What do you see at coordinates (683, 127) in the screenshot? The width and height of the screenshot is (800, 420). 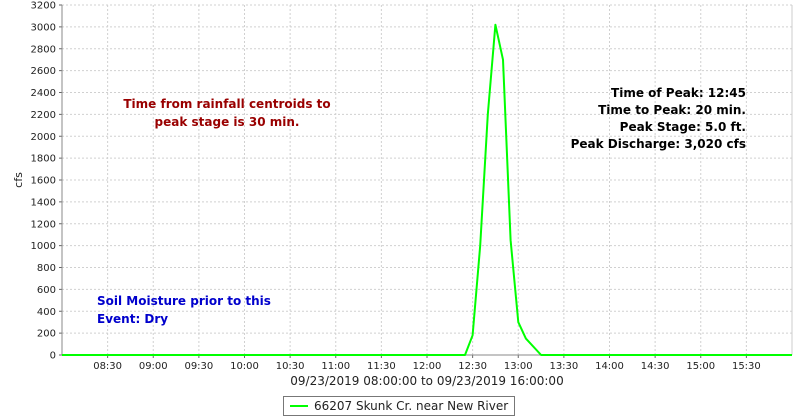 I see `stats-annotation-line: Peak Stage: 5.0 ft.` at bounding box center [683, 127].